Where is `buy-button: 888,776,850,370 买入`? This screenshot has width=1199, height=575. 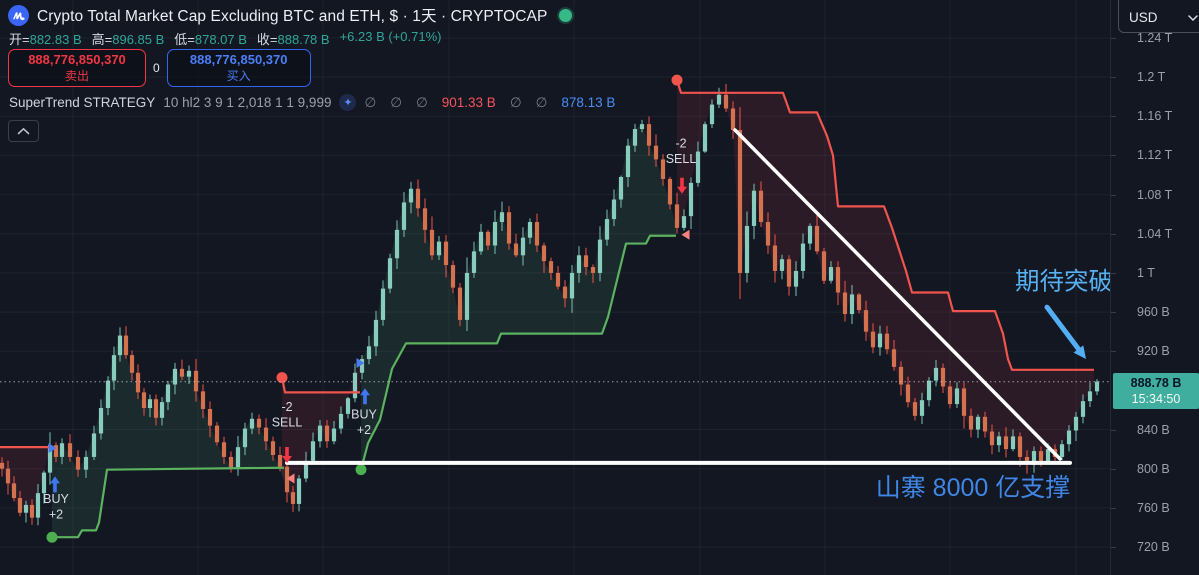 buy-button: 888,776,850,370 买入 is located at coordinates (238, 68).